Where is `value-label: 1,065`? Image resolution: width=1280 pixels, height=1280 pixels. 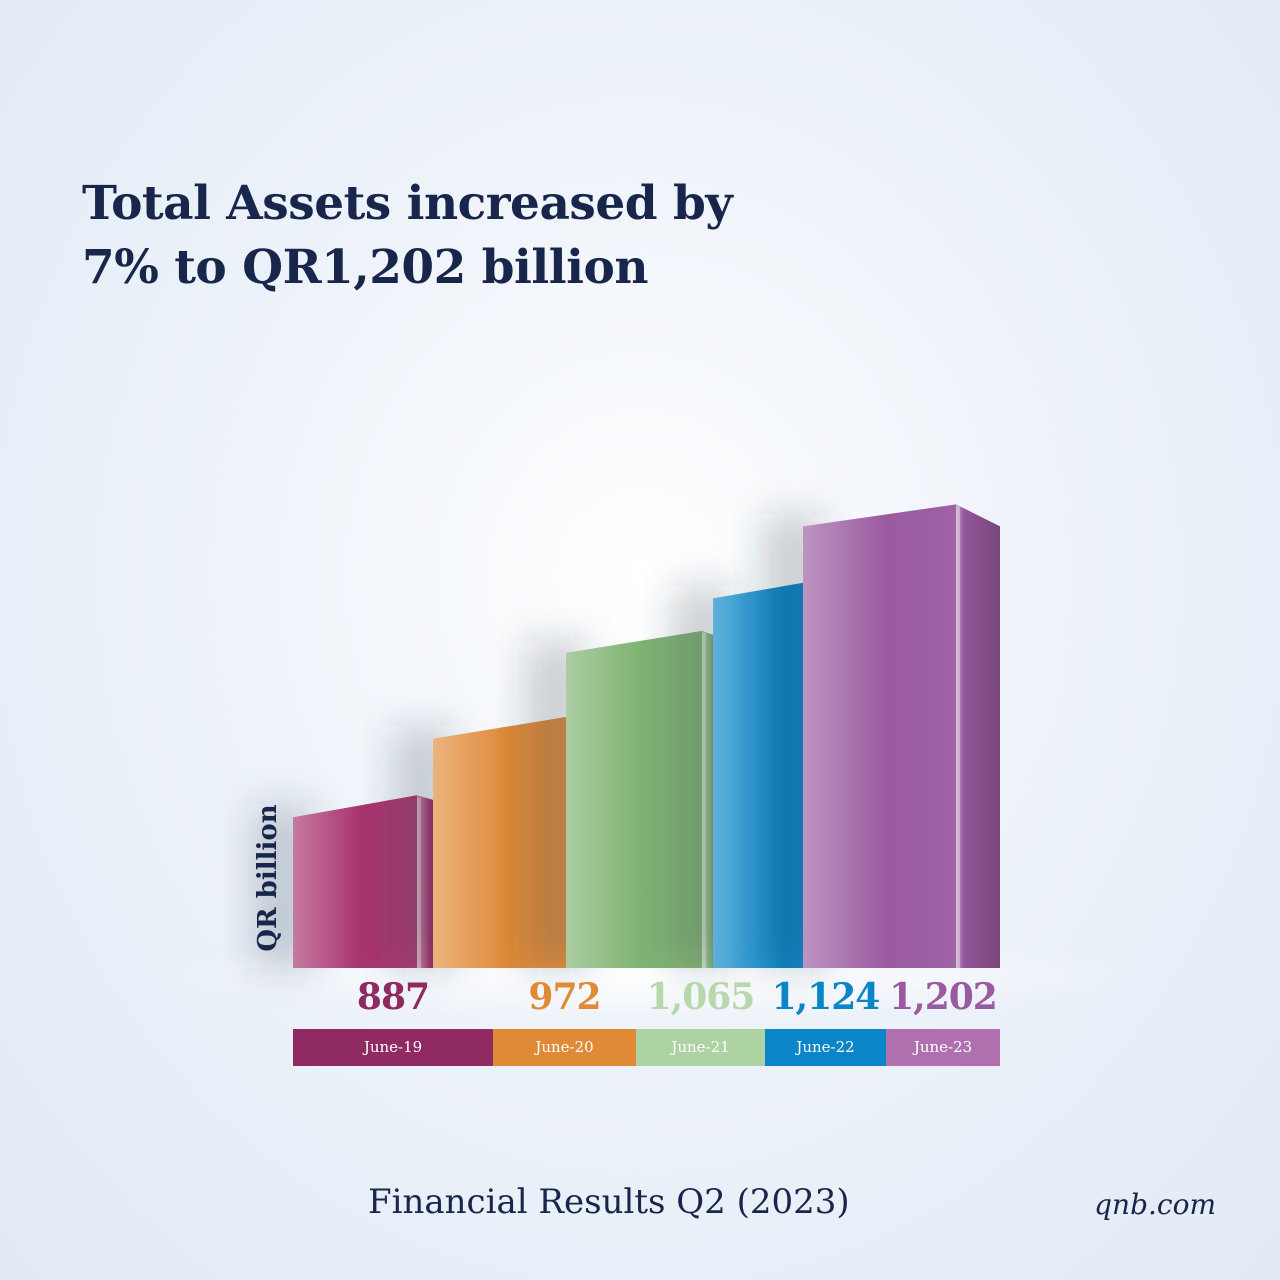
value-label: 1,065 is located at coordinates (701, 997).